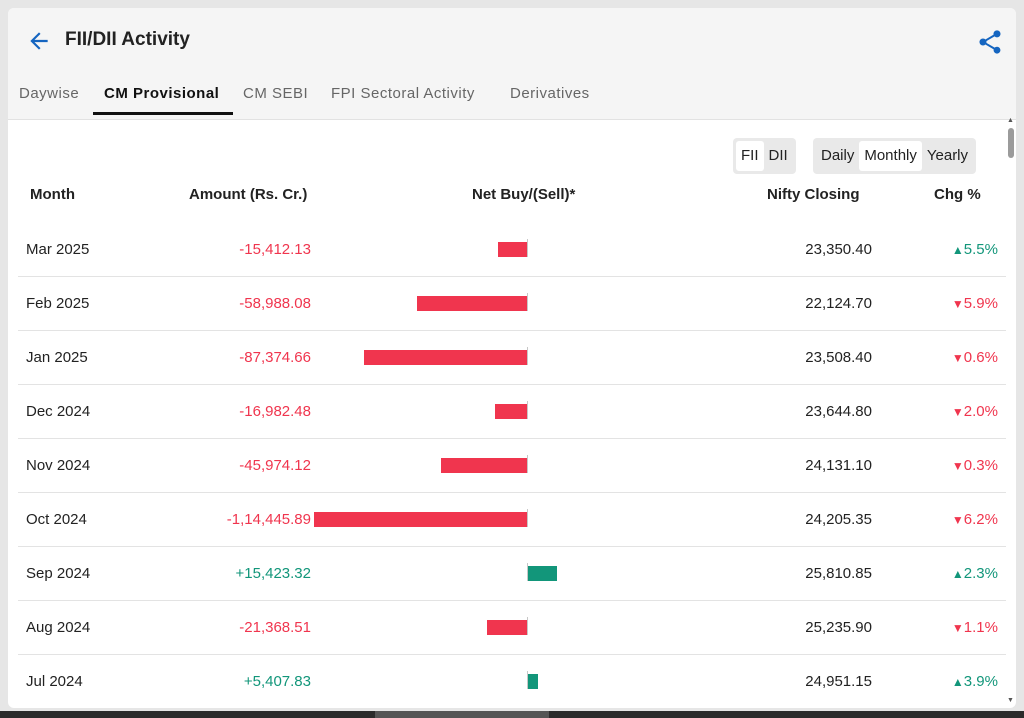 The width and height of the screenshot is (1024, 718). I want to click on month-cell: Mar 2025, so click(58, 249).